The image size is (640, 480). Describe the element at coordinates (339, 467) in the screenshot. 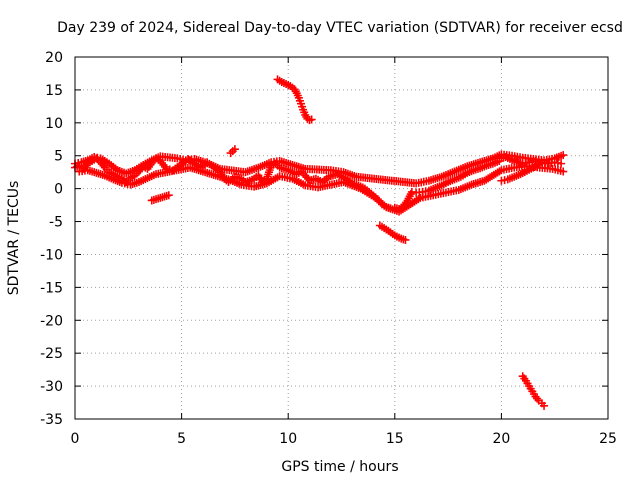

I see `x-axis-label: GPS time / hours` at that location.